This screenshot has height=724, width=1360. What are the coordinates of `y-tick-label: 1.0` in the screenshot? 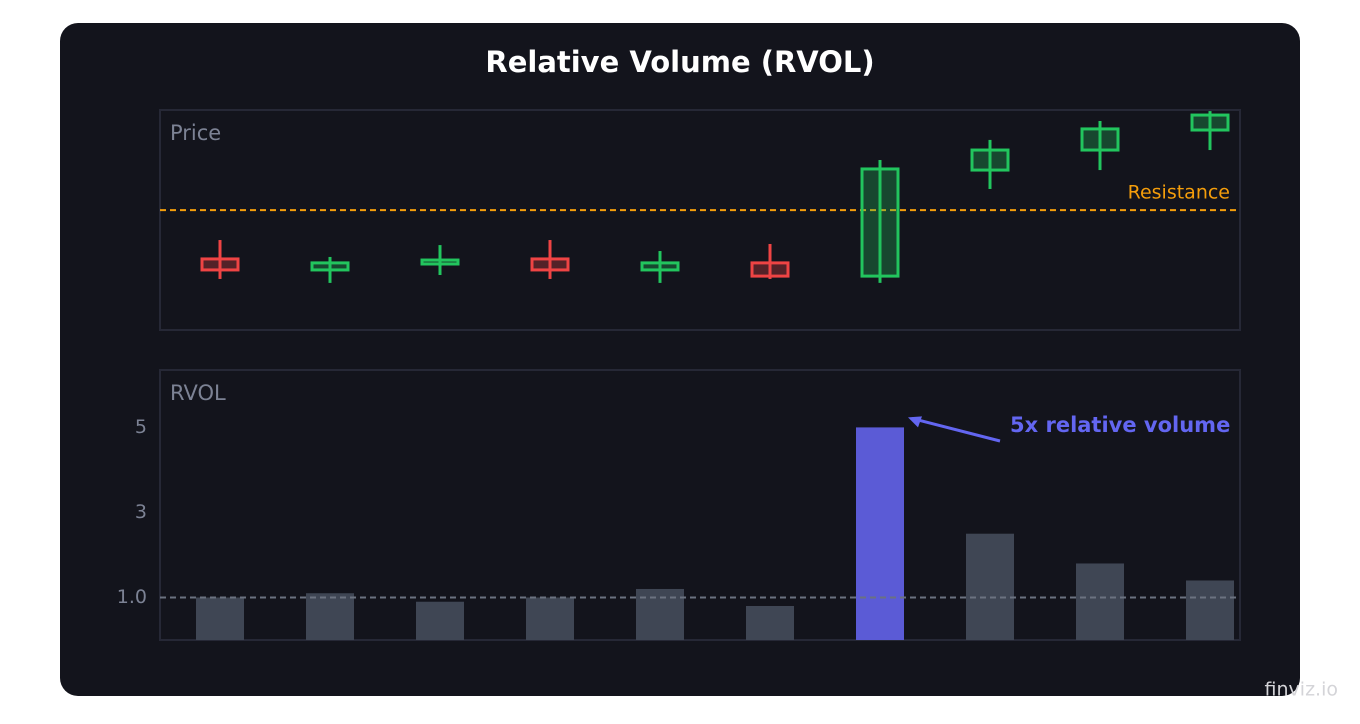 It's located at (132, 597).